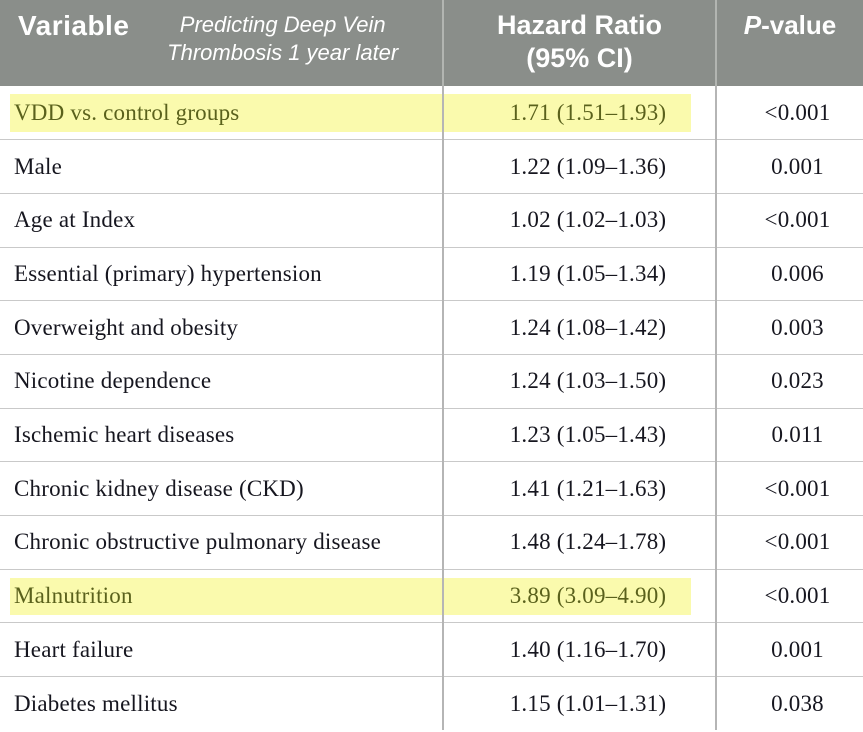 The width and height of the screenshot is (863, 732). I want to click on table-row: Heart failure 1.40 (1.16–1.70) 0.001, so click(431, 650).